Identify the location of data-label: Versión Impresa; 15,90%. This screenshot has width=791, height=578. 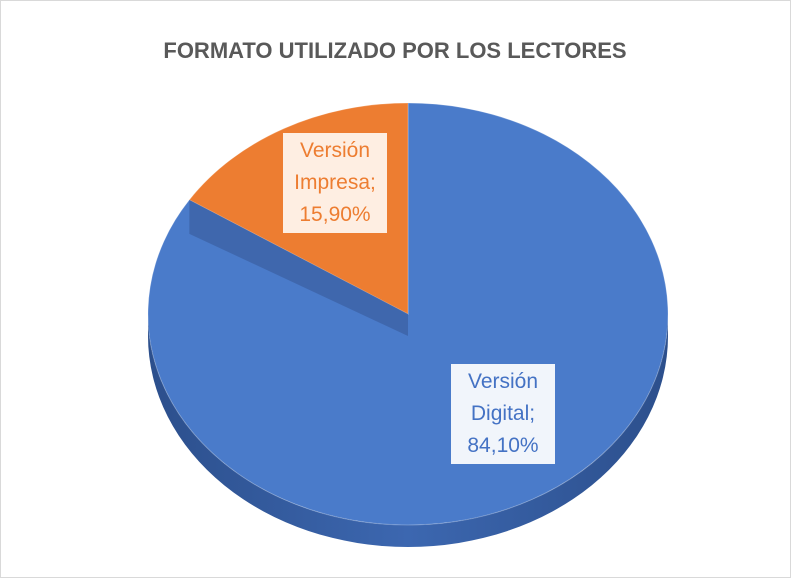
(335, 183).